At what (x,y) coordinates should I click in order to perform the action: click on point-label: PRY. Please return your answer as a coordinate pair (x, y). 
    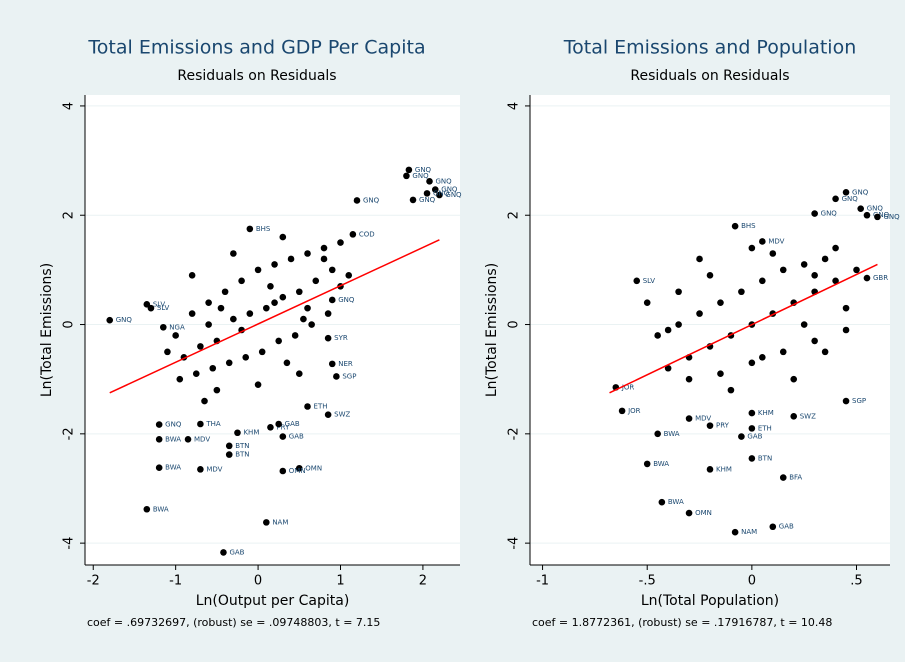
    Looking at the image, I should click on (723, 426).